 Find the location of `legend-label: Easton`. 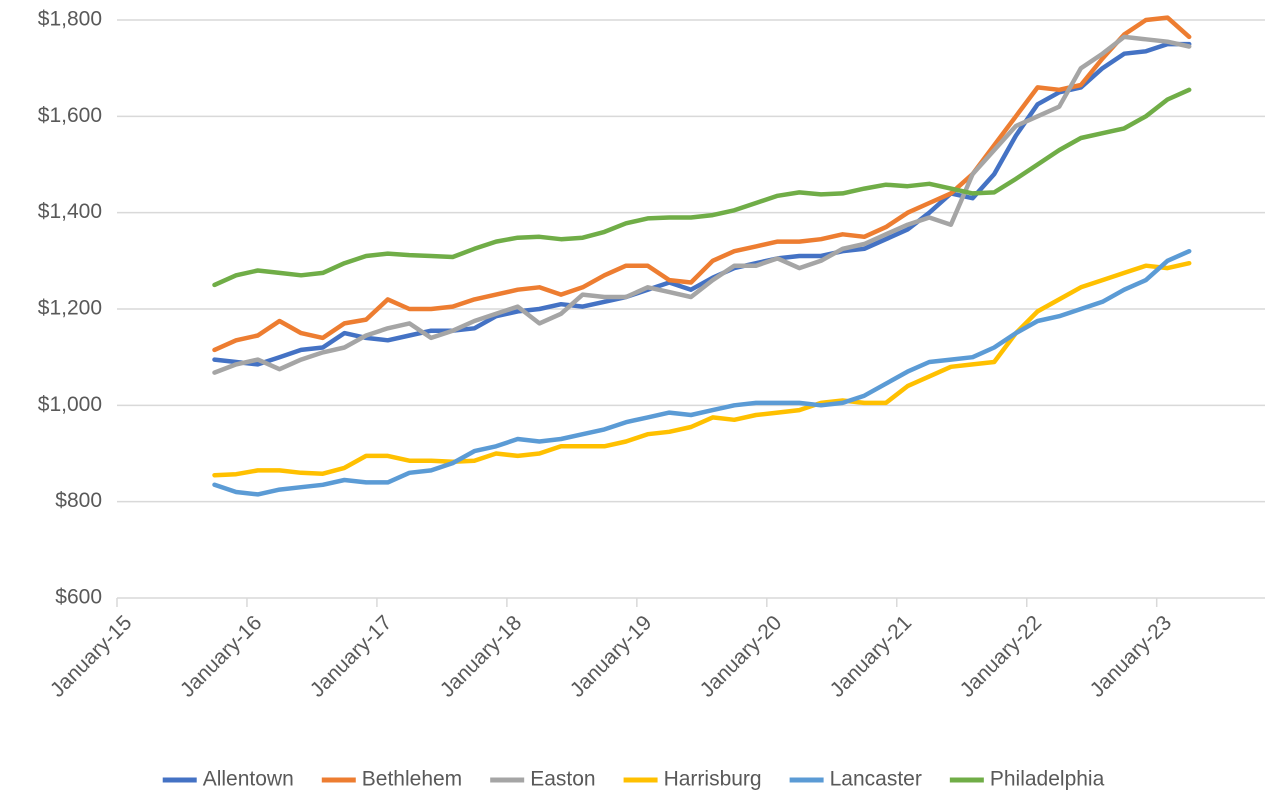

legend-label: Easton is located at coordinates (562, 779).